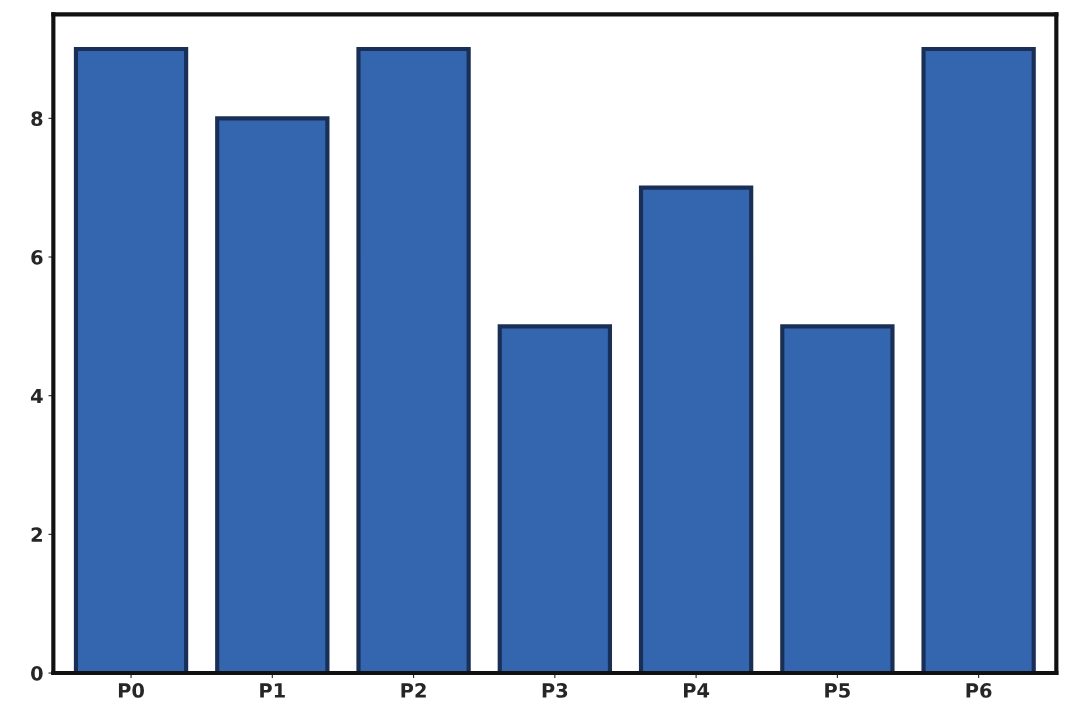 The height and width of the screenshot is (716, 1067). I want to click on y-tick-label: 0, so click(37, 673).